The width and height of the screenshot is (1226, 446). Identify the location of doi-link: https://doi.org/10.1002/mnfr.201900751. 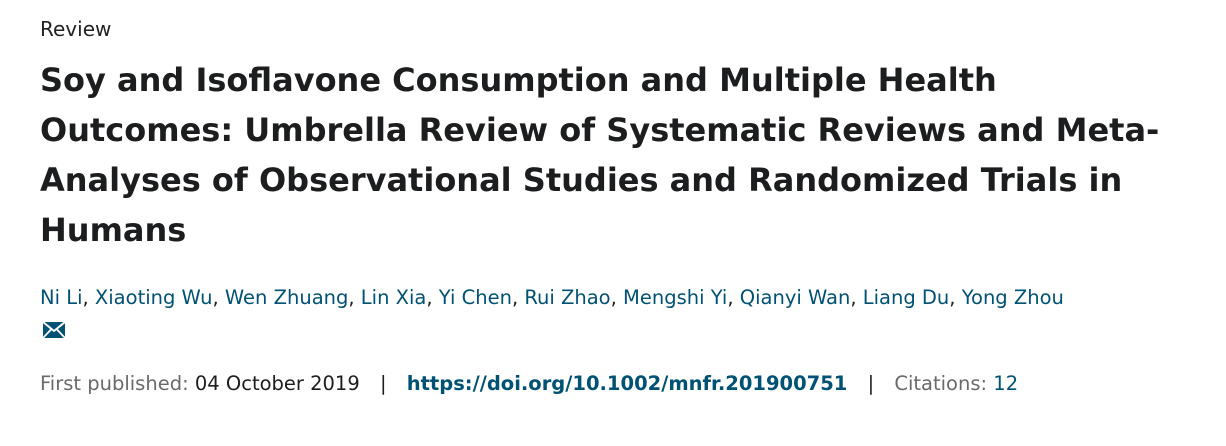
(627, 383).